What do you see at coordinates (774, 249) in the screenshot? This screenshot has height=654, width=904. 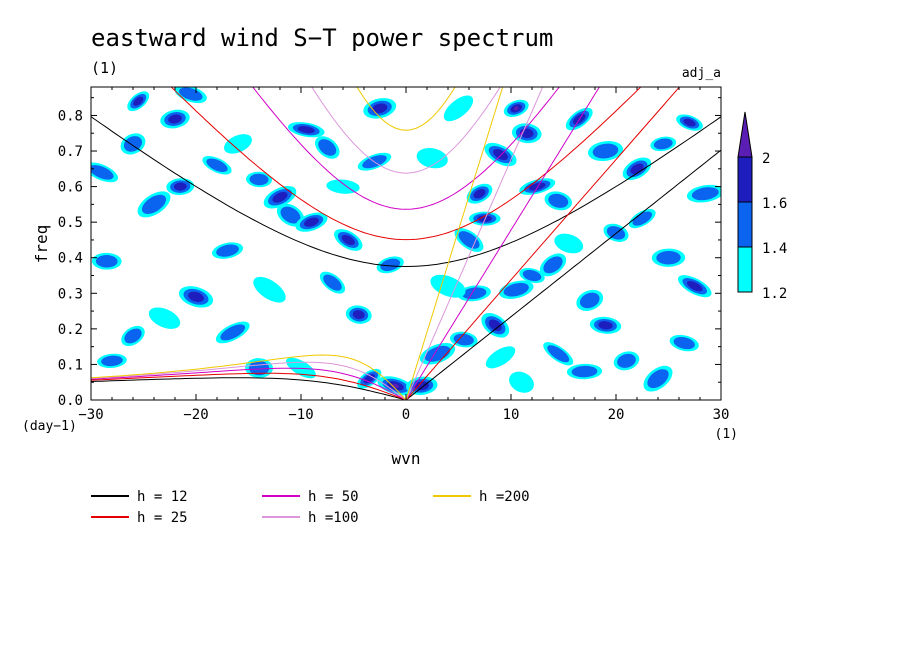 I see `colorbar-label: 1.4` at bounding box center [774, 249].